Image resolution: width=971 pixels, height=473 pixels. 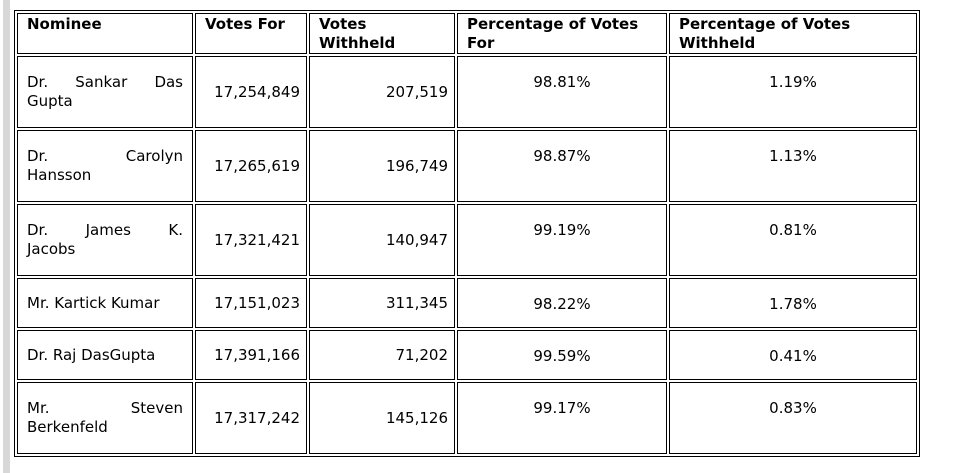 What do you see at coordinates (251, 92) in the screenshot?
I see `votes-for-cell: 17,254,849` at bounding box center [251, 92].